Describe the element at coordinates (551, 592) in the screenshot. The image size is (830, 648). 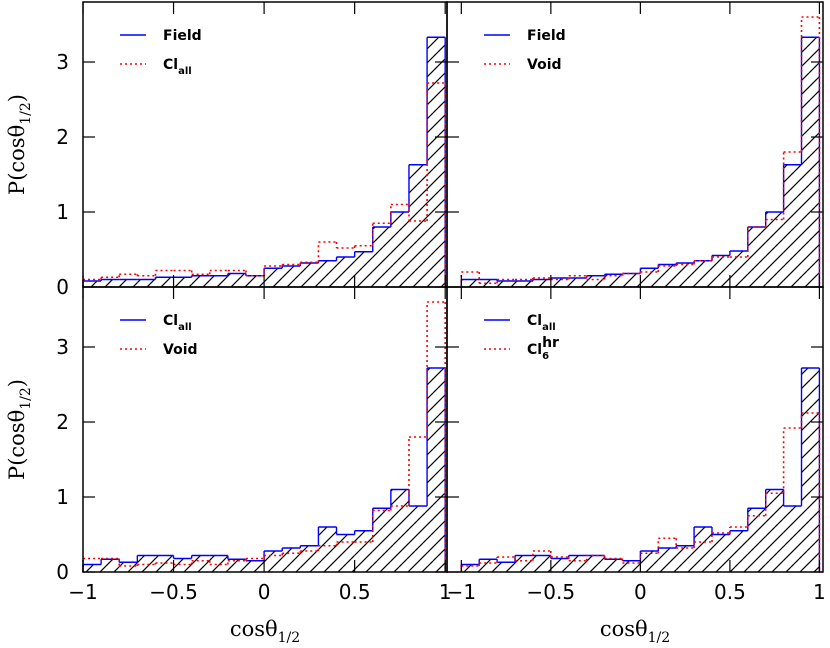
I see `x-tick-label: −0.5` at that location.